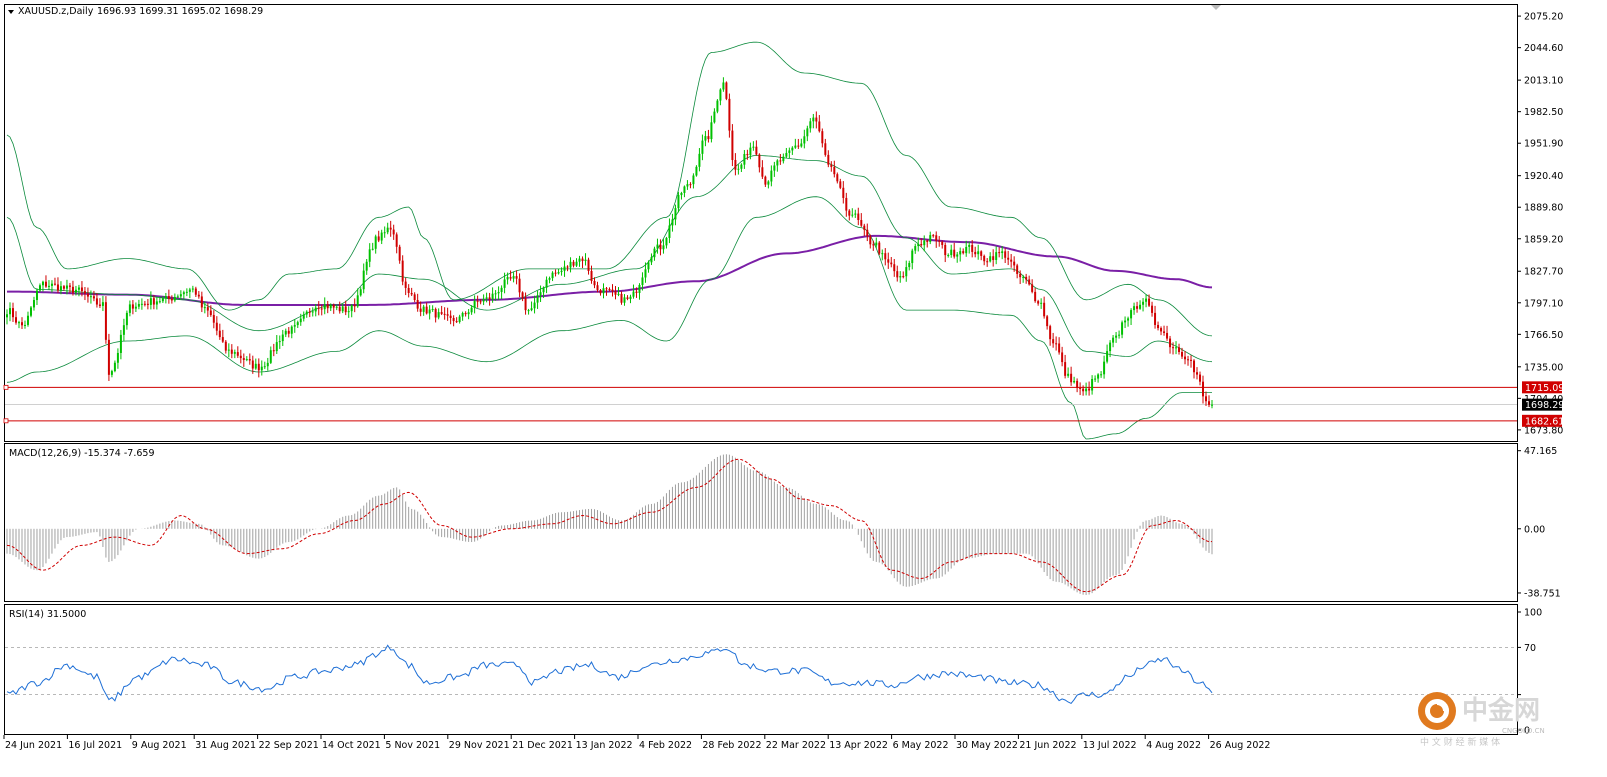 Image resolution: width=1607 pixels, height=777 pixels. What do you see at coordinates (1543, 430) in the screenshot?
I see `price-tick-label: 1673.80` at bounding box center [1543, 430].